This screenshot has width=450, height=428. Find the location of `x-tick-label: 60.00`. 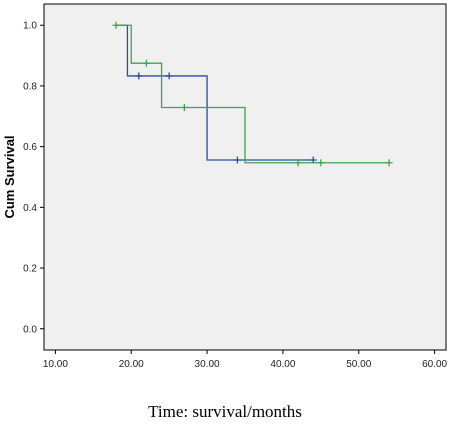

x-tick-label: 60.00 is located at coordinates (434, 364).